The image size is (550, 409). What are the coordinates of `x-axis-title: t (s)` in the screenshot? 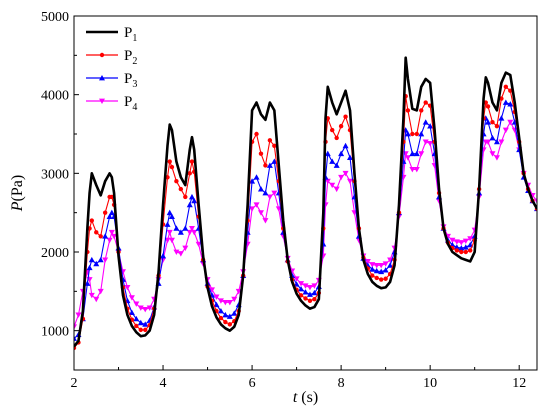 It's located at (305, 397).